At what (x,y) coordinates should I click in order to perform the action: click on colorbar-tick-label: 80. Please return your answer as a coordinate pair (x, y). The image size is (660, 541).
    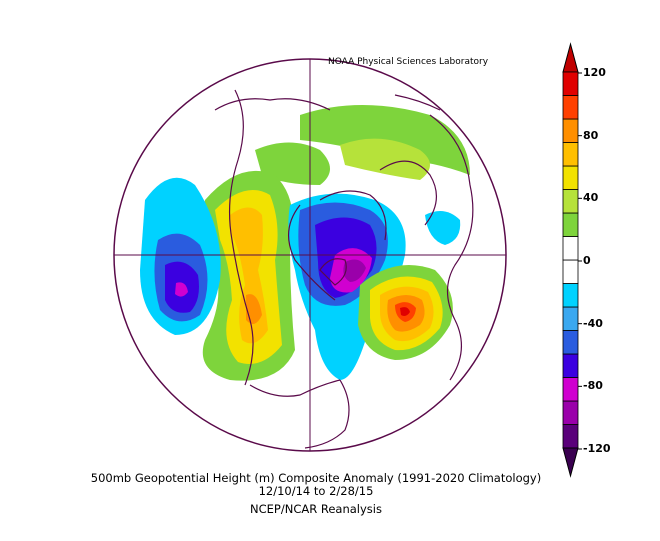
    Looking at the image, I should click on (591, 135).